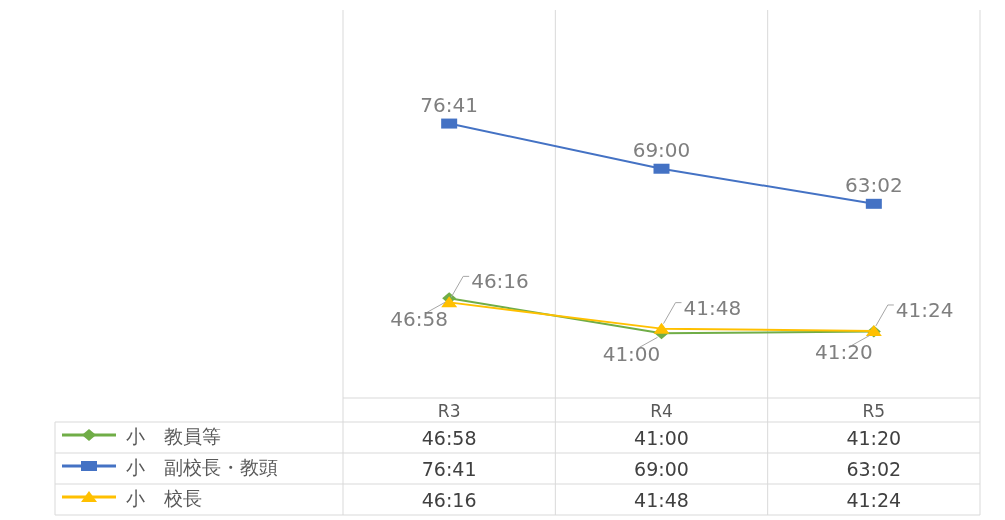  Describe the element at coordinates (419, 319) in the screenshot. I see `text: 46:58` at that location.